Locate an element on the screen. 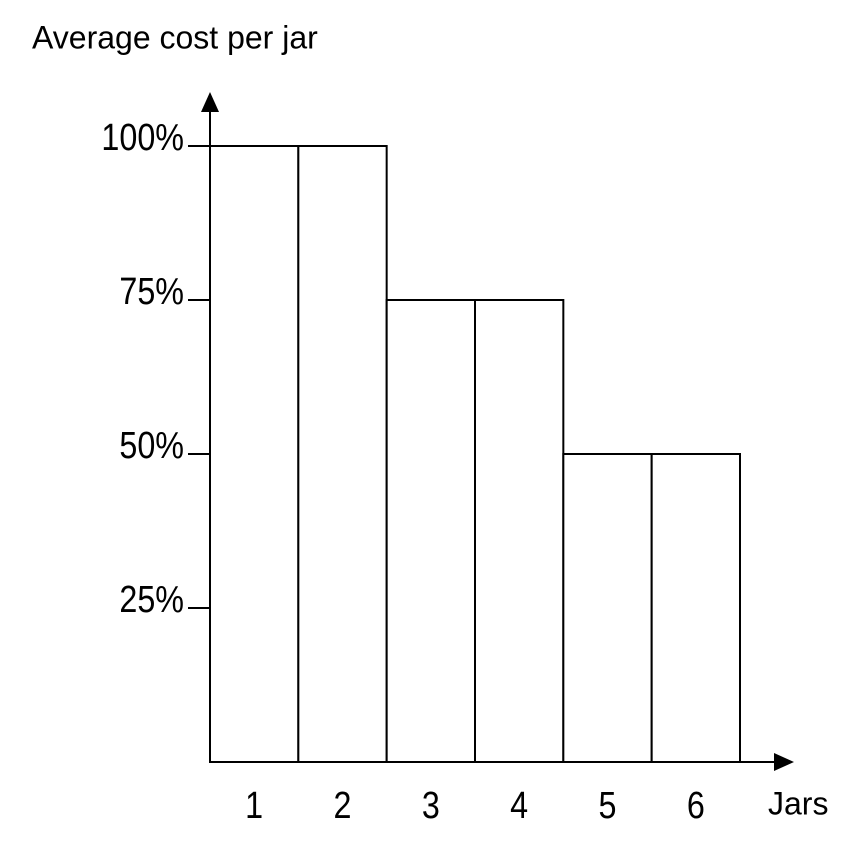 This screenshot has width=854, height=864. x-tick-label: 3 is located at coordinates (431, 806).